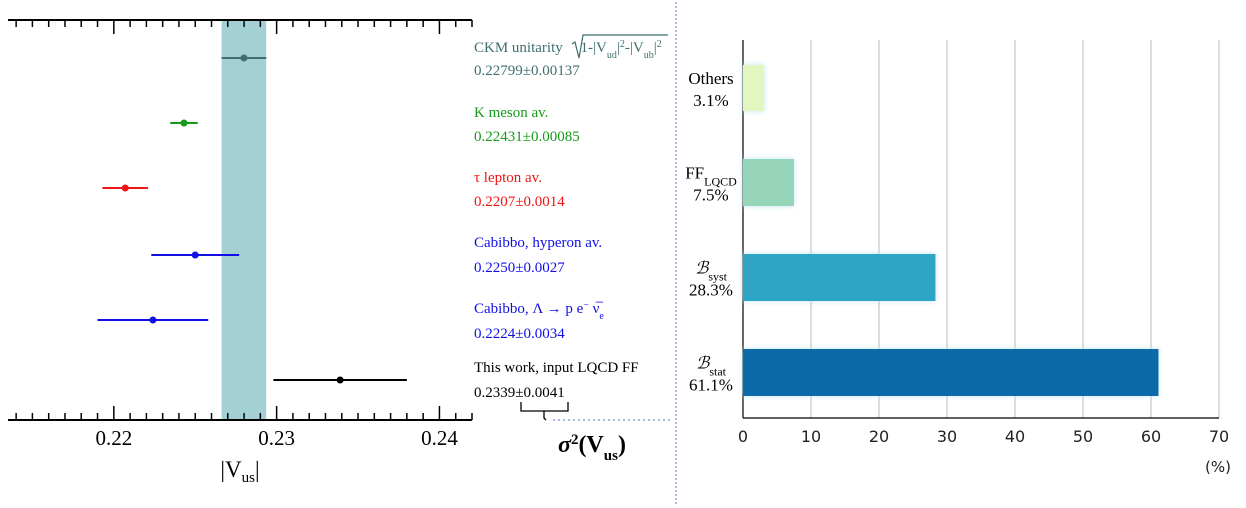 This screenshot has height=508, width=1246. What do you see at coordinates (601, 316) in the screenshot?
I see `point-label-part: e` at bounding box center [601, 316].